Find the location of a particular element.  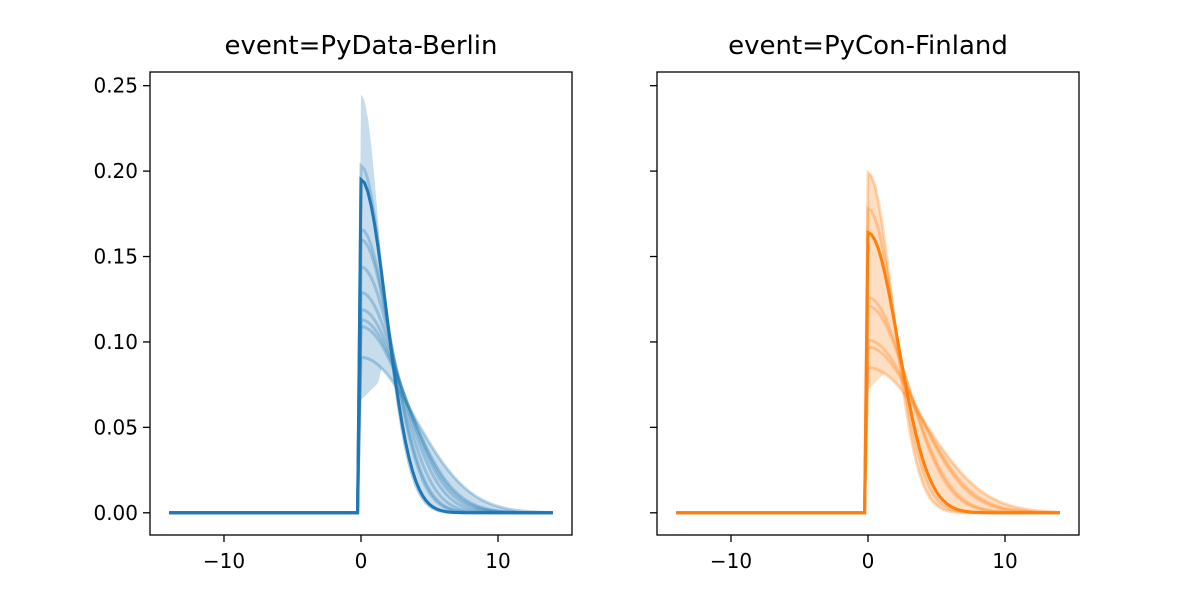

subplot-title: event=PyCon-Finland is located at coordinates (868, 46).